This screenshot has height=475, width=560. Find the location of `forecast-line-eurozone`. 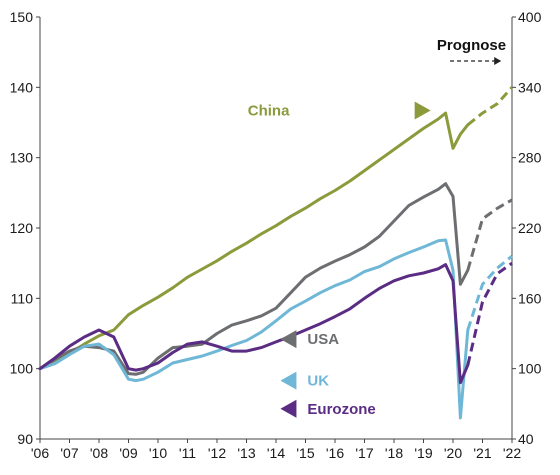

forecast-line-eurozone is located at coordinates (489, 313).